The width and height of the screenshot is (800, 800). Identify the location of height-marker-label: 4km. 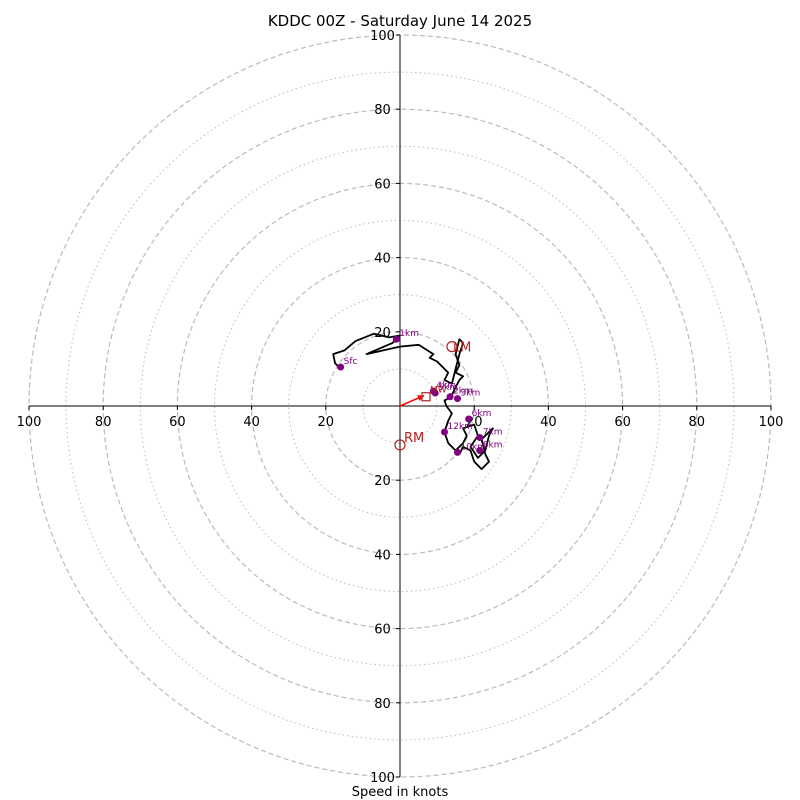
(446, 386).